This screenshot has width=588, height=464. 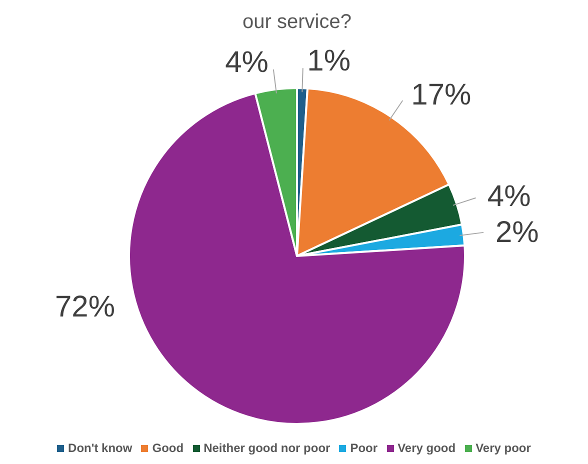 I want to click on legend-label: Very good, so click(x=426, y=448).